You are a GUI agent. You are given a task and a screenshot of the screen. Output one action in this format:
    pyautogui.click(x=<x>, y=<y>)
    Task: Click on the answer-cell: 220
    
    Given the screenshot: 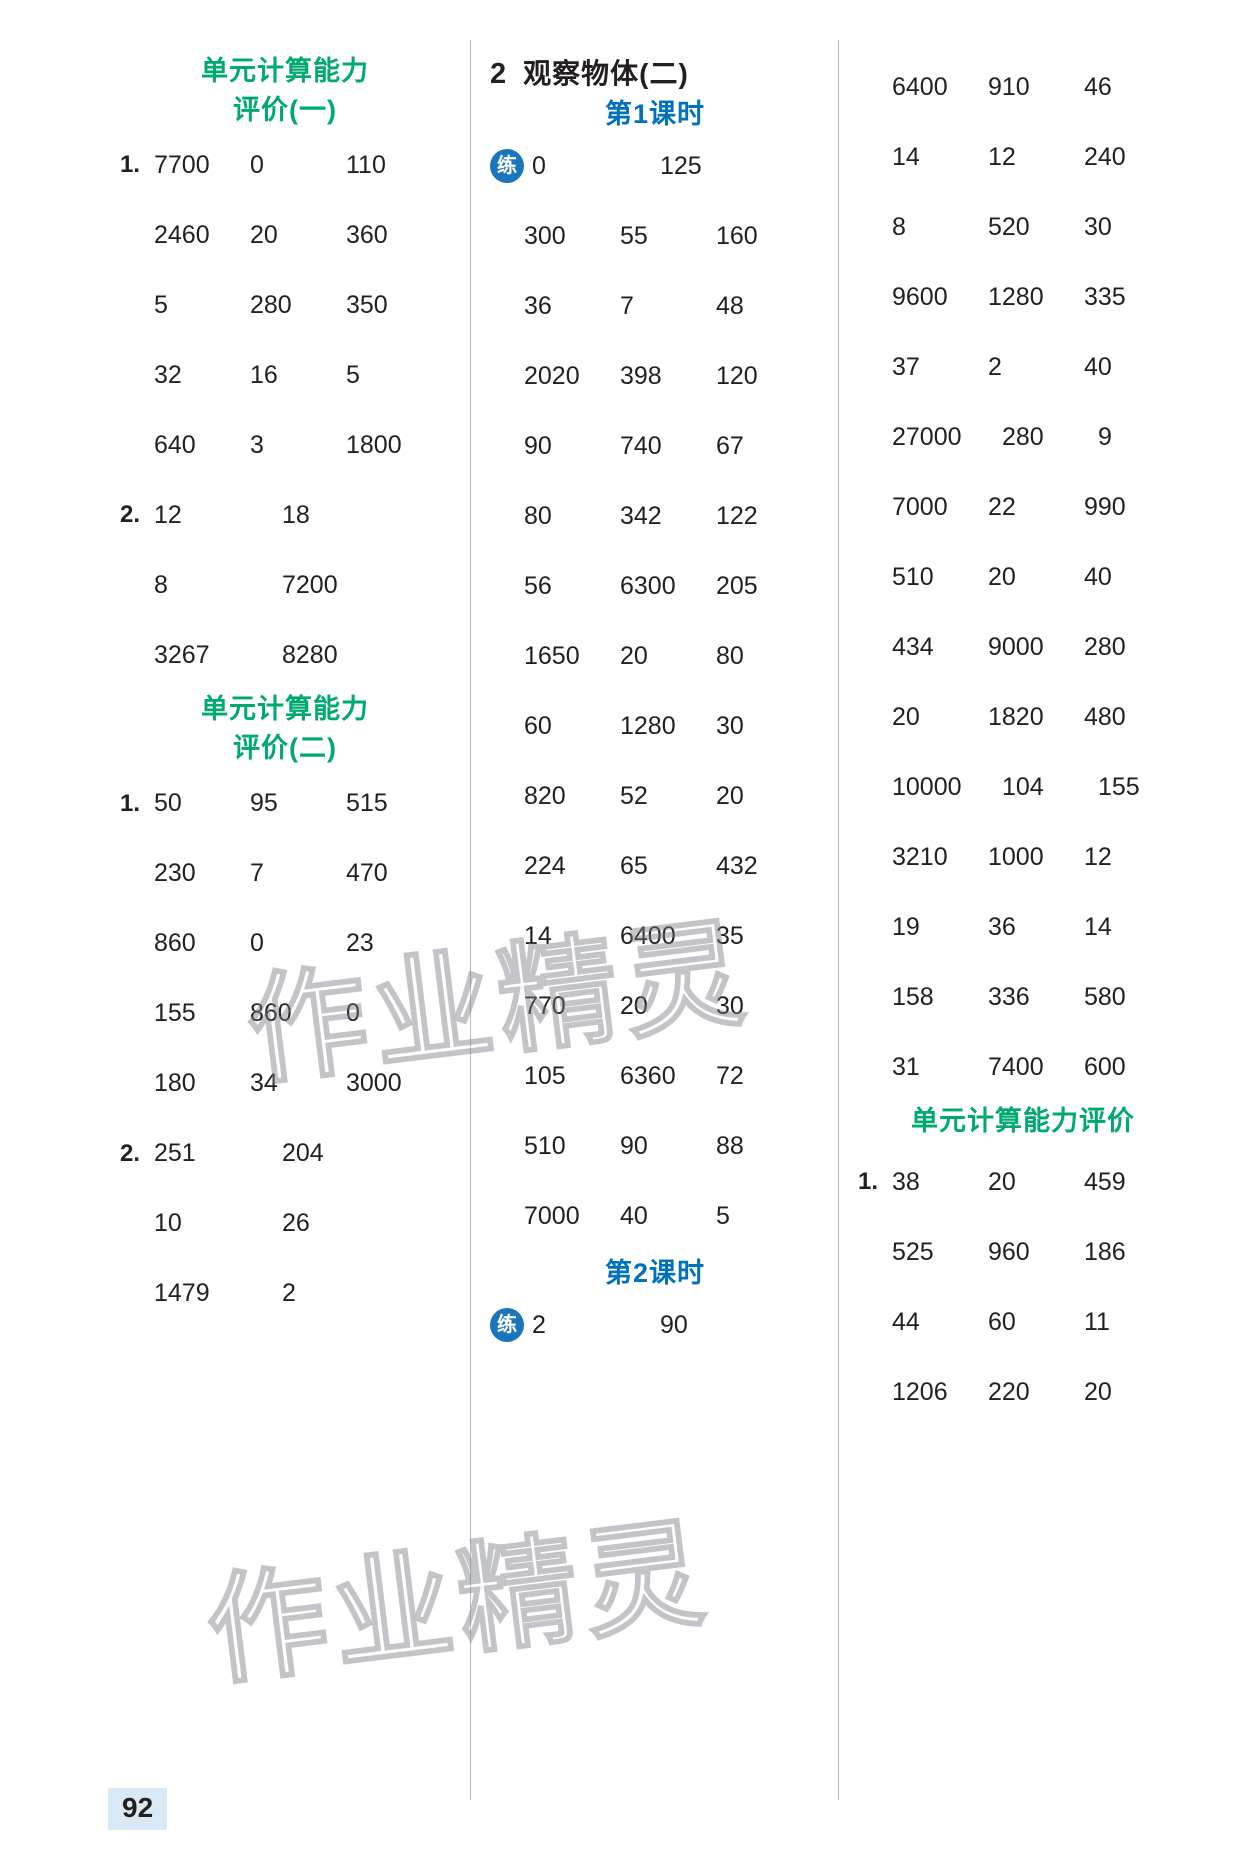 What is the action you would take?
    pyautogui.click(x=1009, y=1391)
    